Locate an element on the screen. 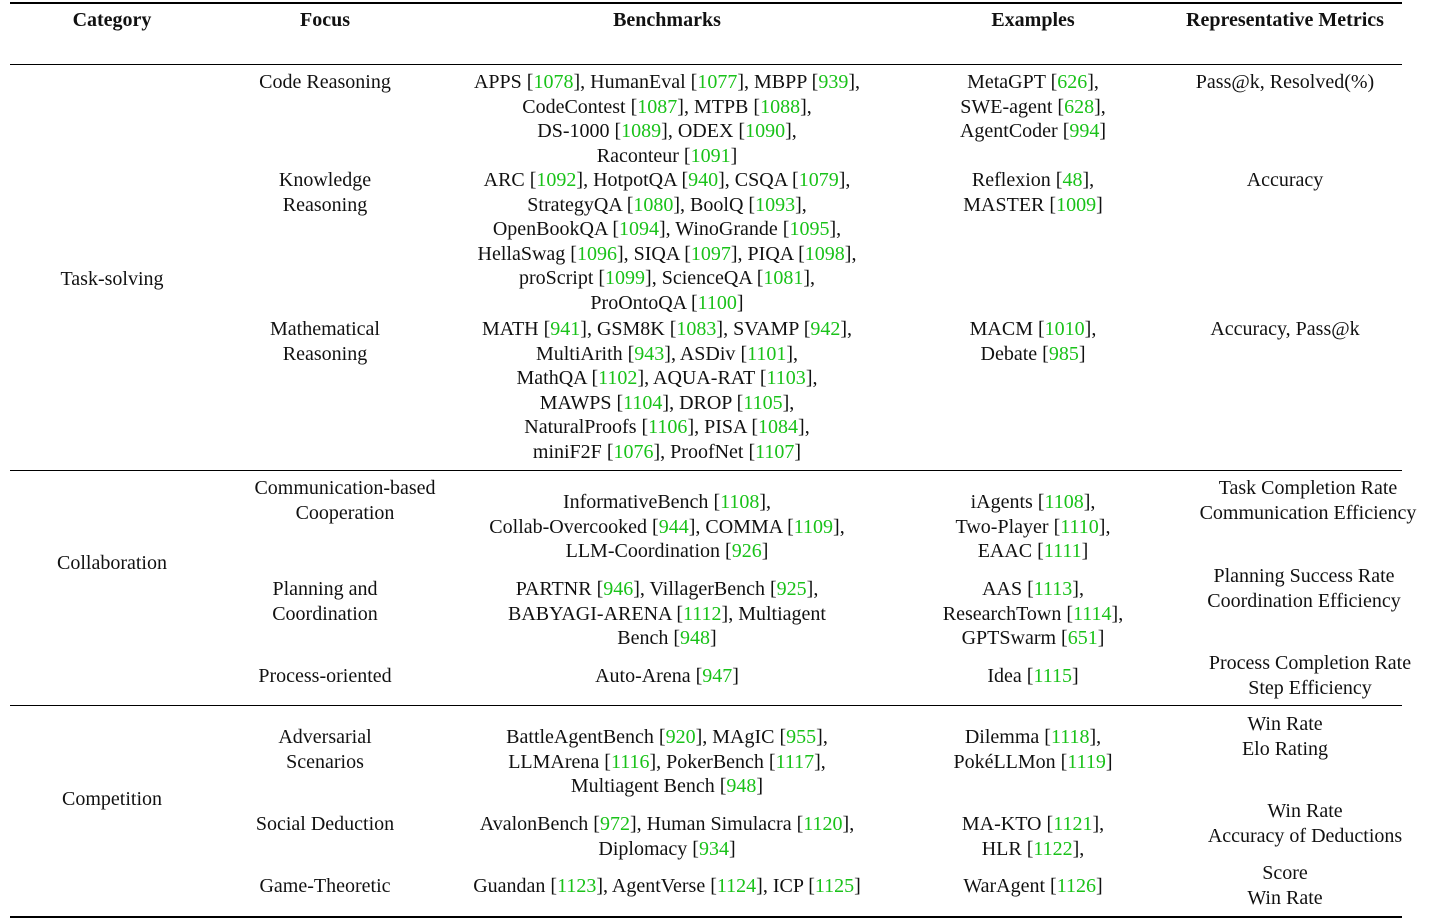  citation-link: 1103 is located at coordinates (786, 378).